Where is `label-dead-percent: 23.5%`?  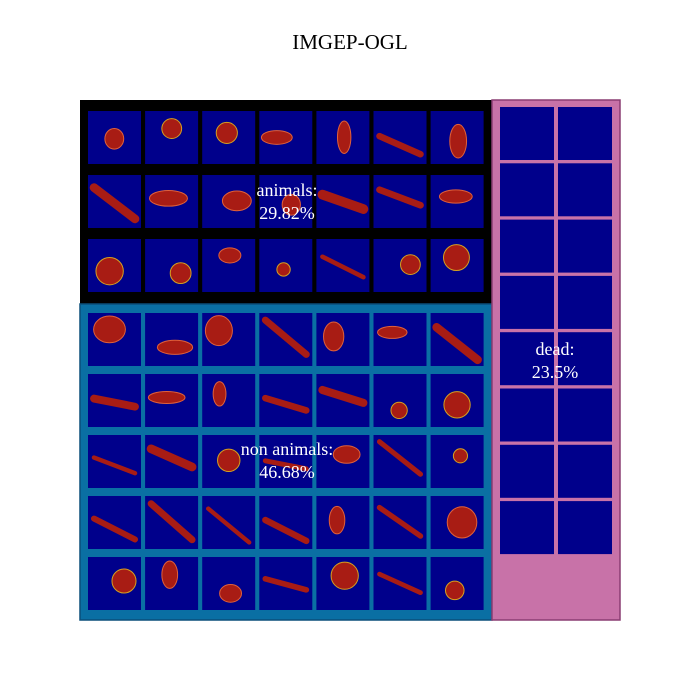 label-dead-percent: 23.5% is located at coordinates (555, 372).